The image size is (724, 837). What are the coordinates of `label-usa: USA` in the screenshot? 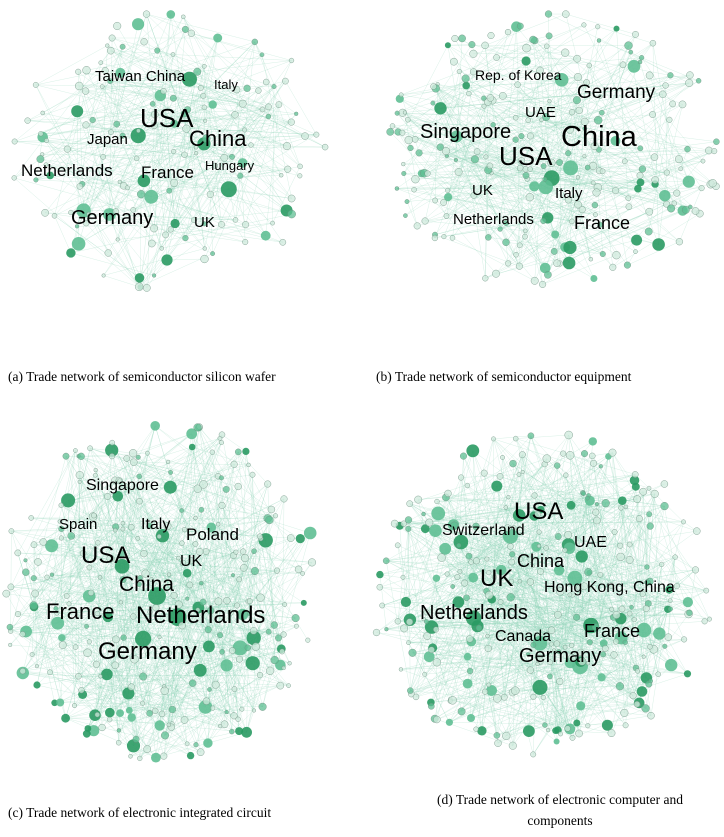 It's located at (167, 118).